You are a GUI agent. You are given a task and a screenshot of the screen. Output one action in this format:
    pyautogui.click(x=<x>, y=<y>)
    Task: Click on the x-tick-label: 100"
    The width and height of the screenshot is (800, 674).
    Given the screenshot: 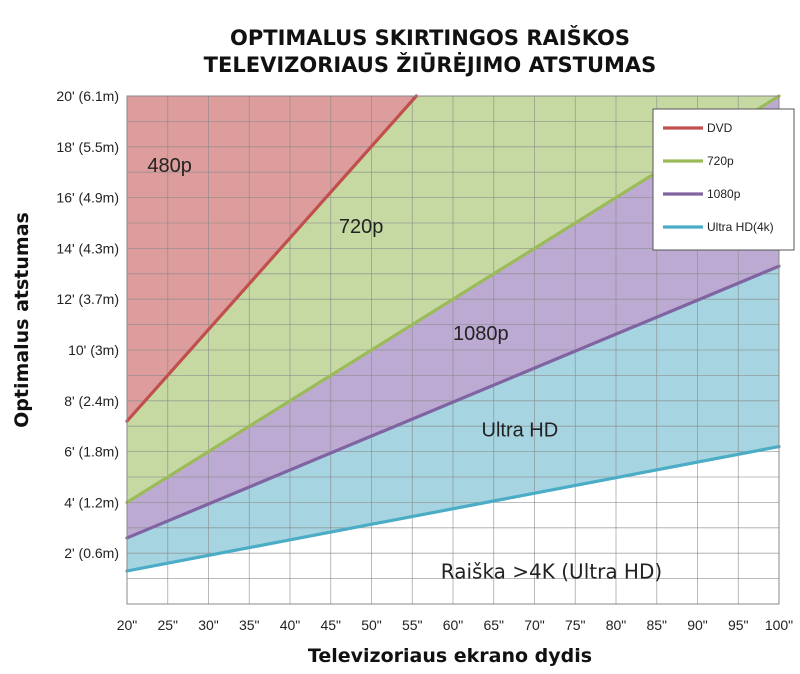 What is the action you would take?
    pyautogui.click(x=779, y=625)
    